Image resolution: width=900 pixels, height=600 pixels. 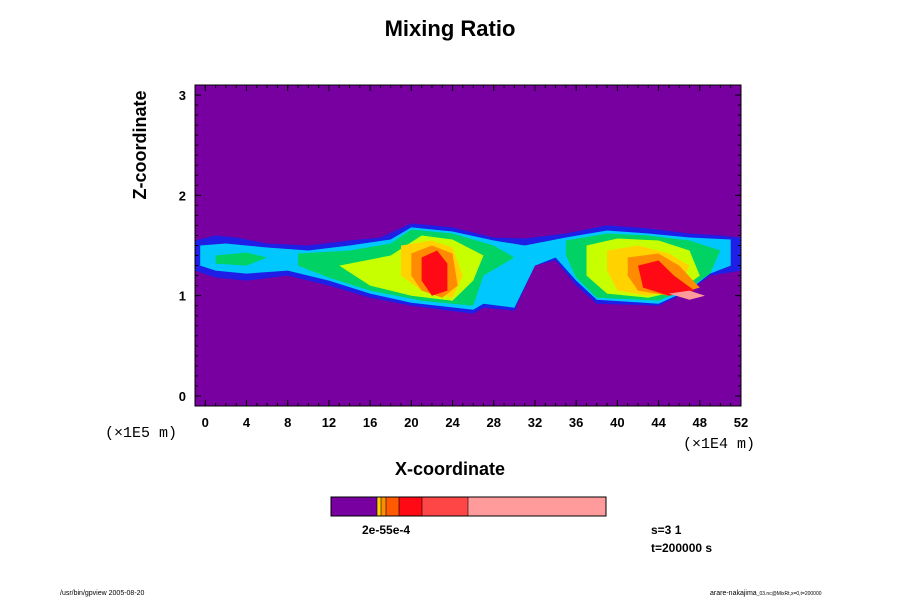 I want to click on y-tick-label: 2, so click(x=182, y=195).